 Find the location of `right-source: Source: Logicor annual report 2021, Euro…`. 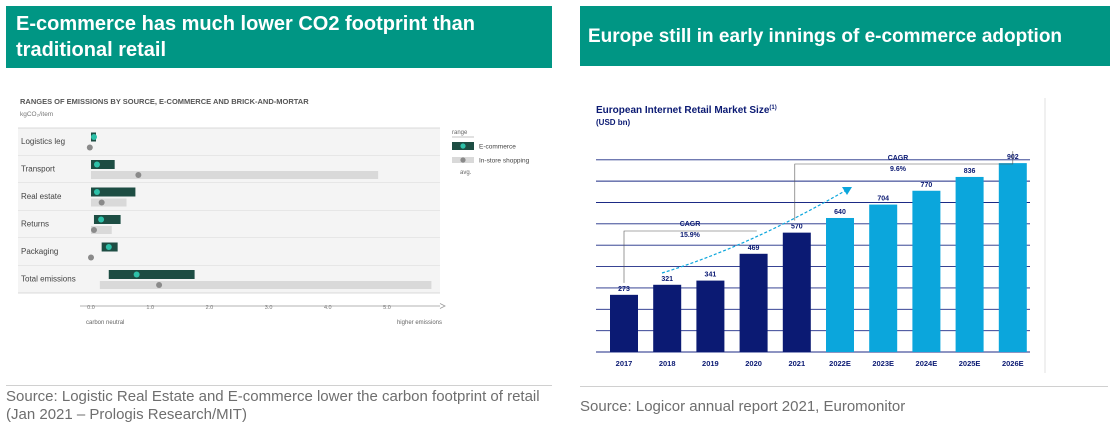

right-source: Source: Logicor annual report 2021, Euro… is located at coordinates (743, 406).